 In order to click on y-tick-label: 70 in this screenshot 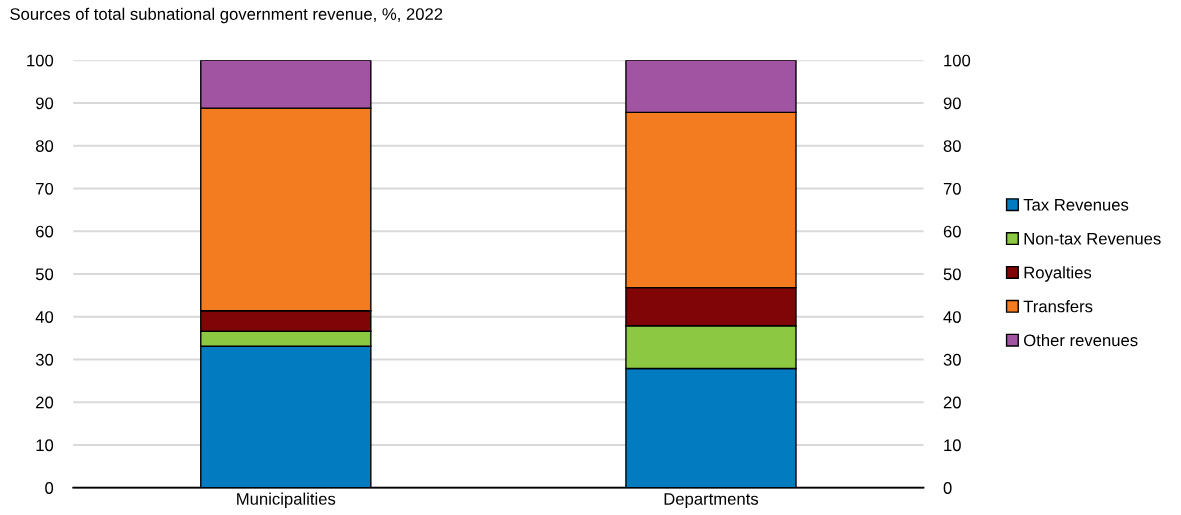, I will do `click(45, 188)`.